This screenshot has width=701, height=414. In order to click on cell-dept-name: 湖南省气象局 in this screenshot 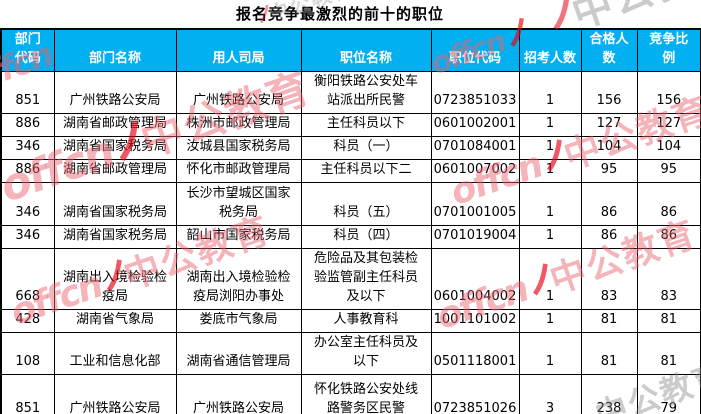, I will do `click(115, 321)`.